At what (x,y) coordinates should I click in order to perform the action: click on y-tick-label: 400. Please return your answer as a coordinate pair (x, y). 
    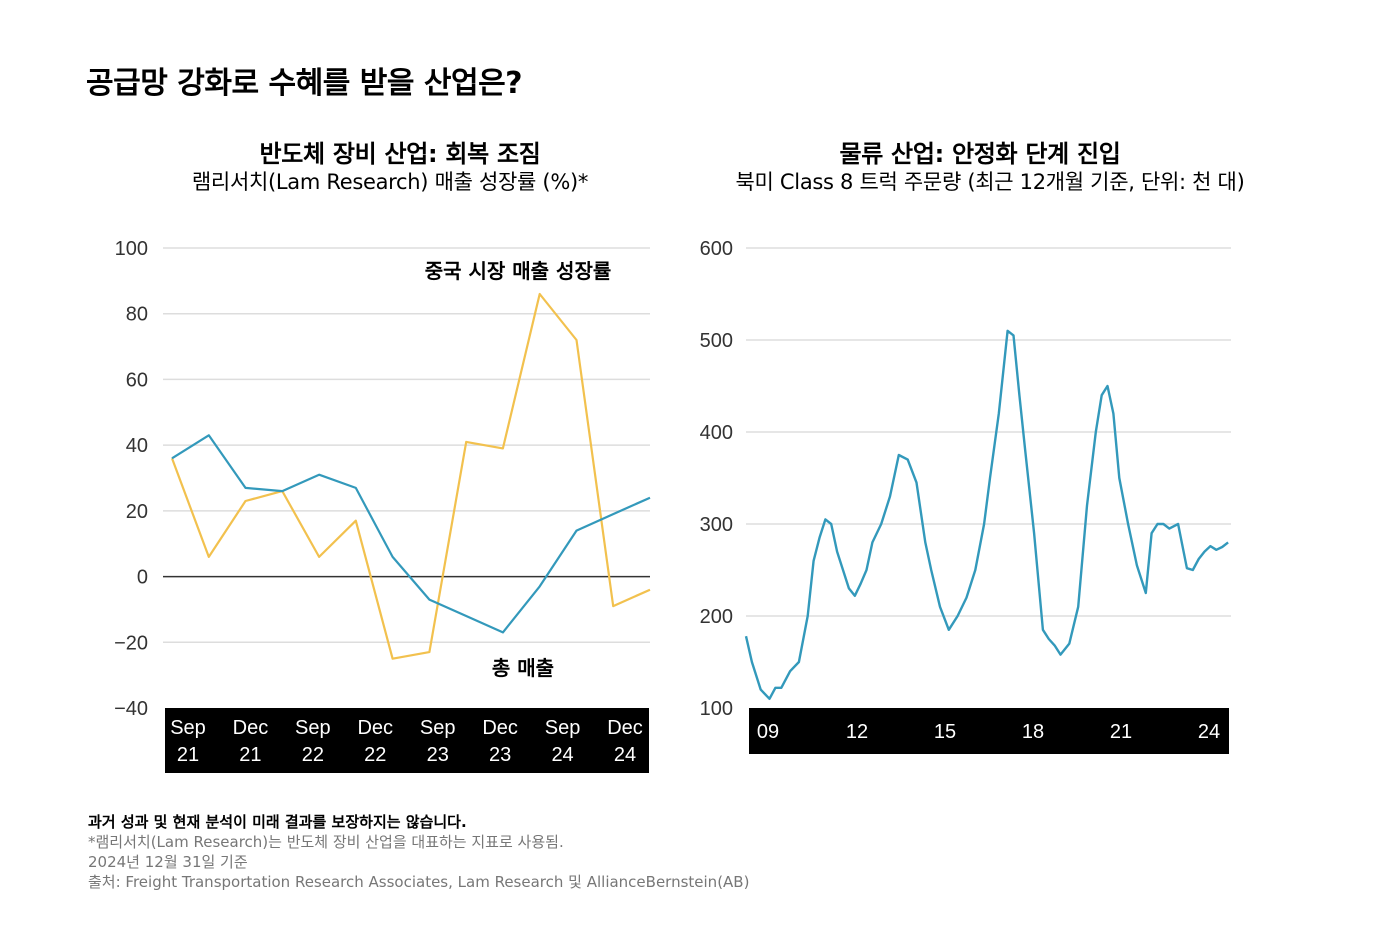
    Looking at the image, I should click on (716, 433).